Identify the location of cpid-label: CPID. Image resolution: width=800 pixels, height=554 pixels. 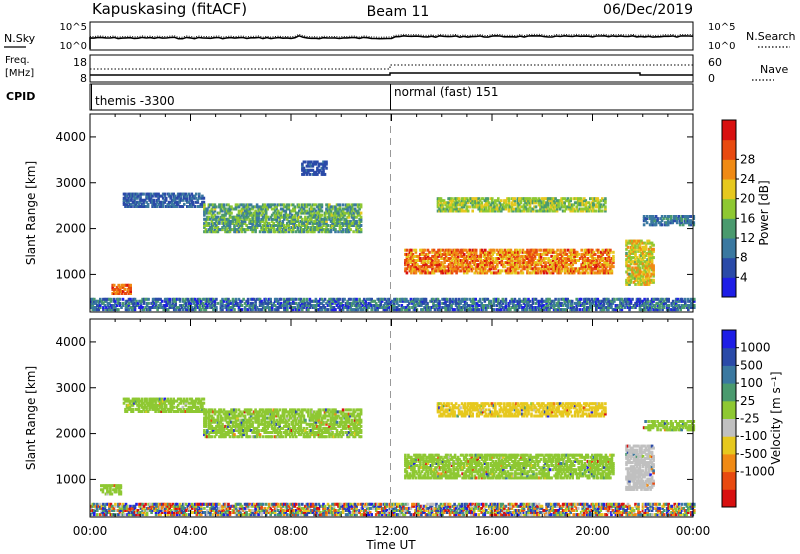
(20, 96).